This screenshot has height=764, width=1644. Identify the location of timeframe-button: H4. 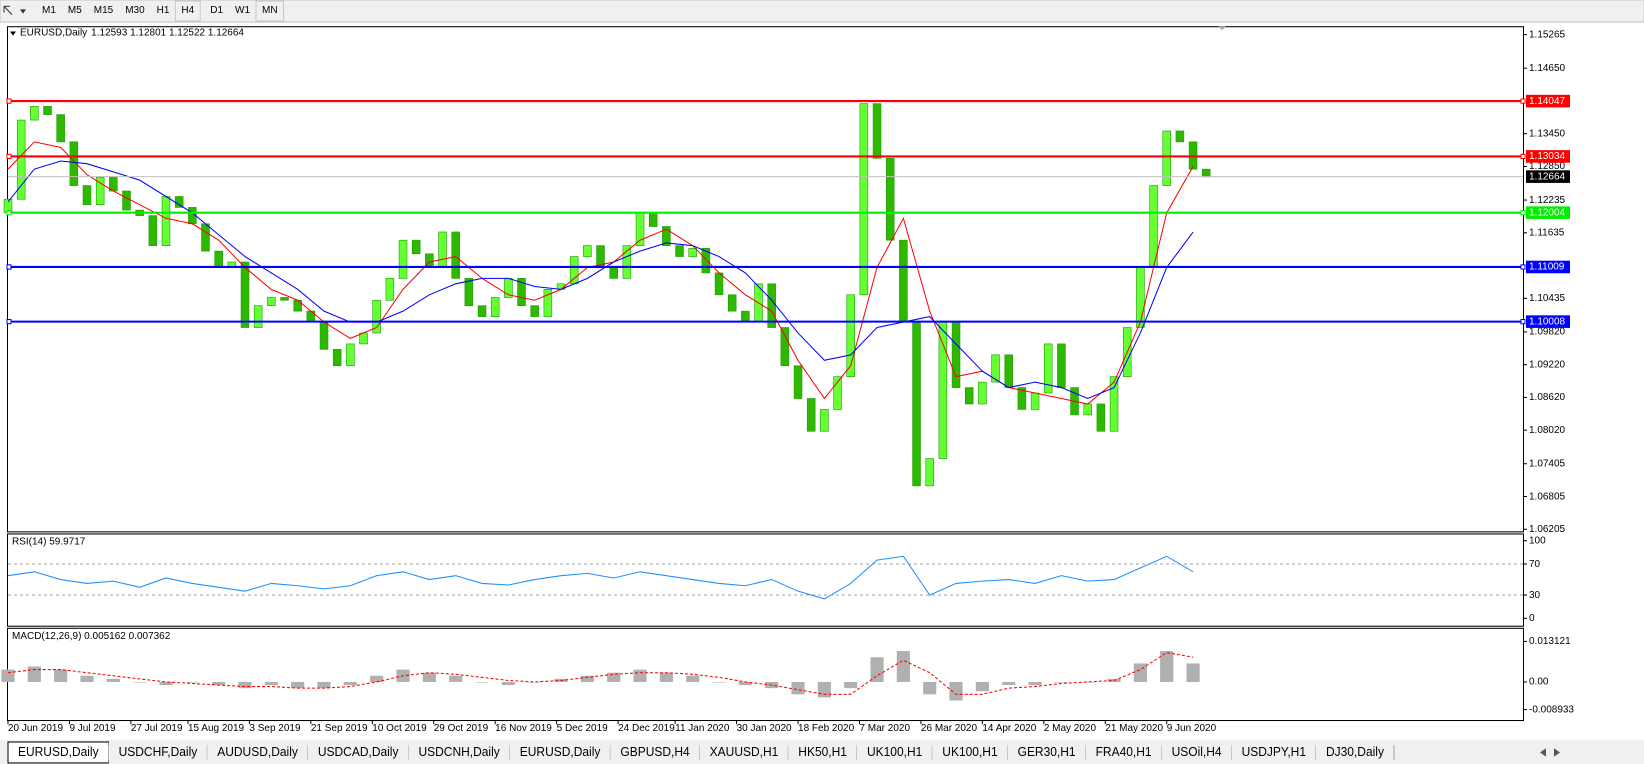
(187, 11).